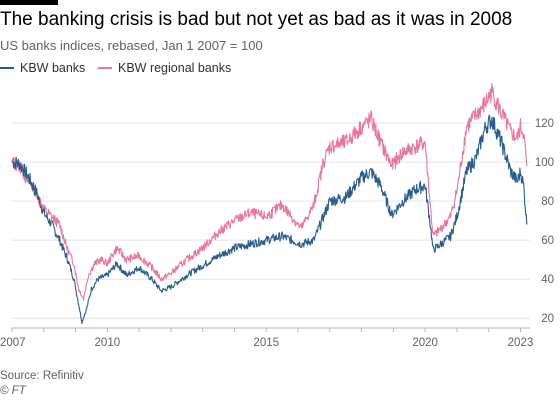 The height and width of the screenshot is (400, 560). What do you see at coordinates (105, 68) in the screenshot?
I see `legend-swatch-kbw-regional-banks` at bounding box center [105, 68].